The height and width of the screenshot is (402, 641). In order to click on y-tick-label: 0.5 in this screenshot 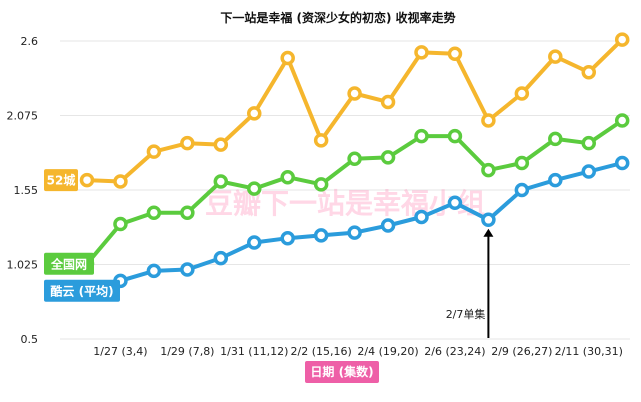, I will do `click(30, 339)`.